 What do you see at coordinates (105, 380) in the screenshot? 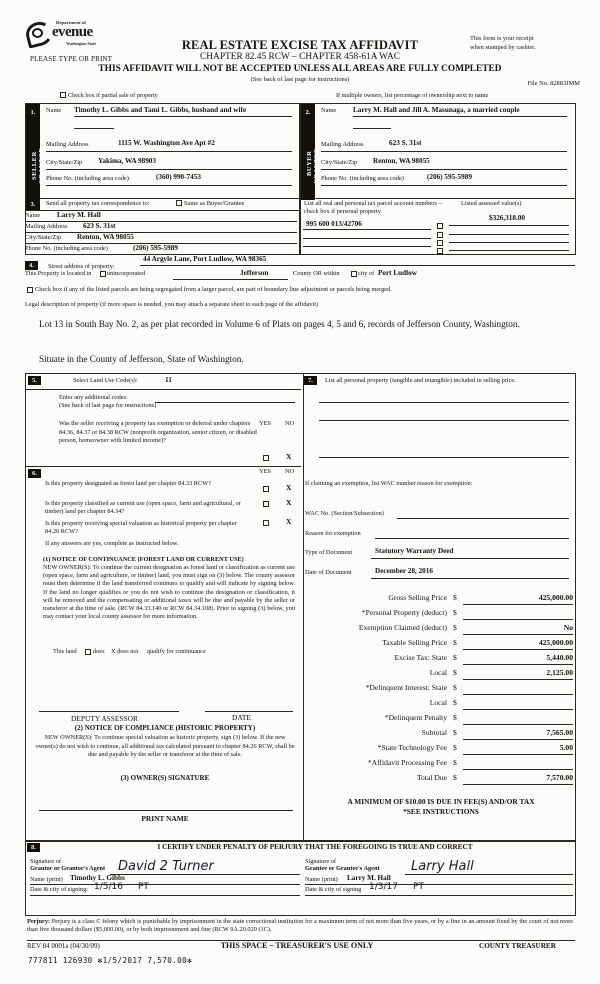
I see `land-use-select-label: Select Land Use Code(s):` at bounding box center [105, 380].